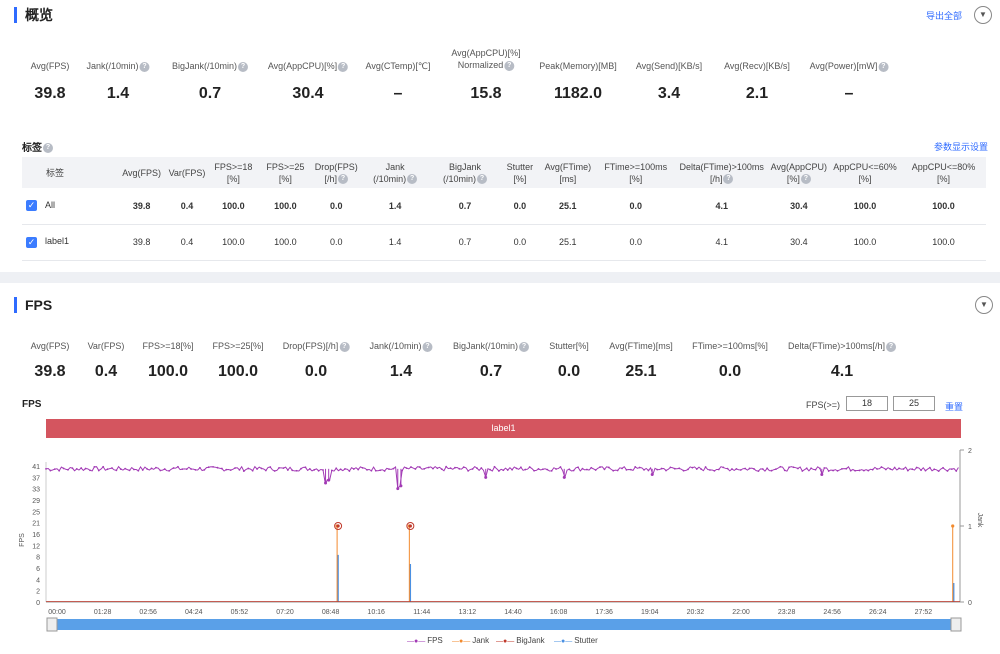 The height and width of the screenshot is (654, 1000). I want to click on stat-value: 1.4, so click(118, 93).